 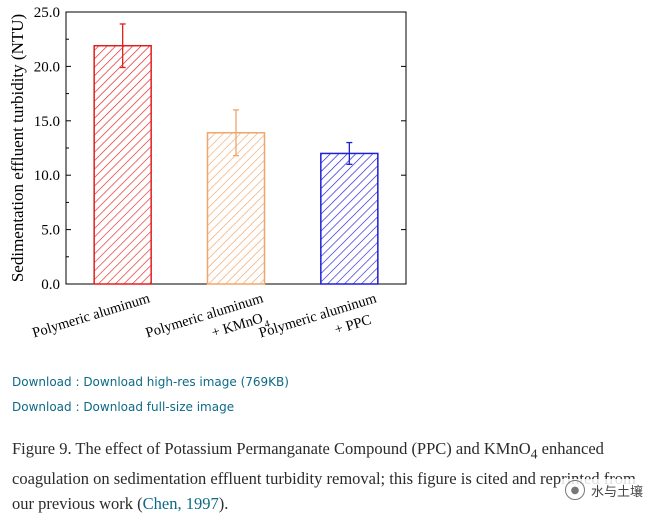 What do you see at coordinates (17, 148) in the screenshot?
I see `y-axis-label: Sedimentation effluent turbidity (NTU)` at bounding box center [17, 148].